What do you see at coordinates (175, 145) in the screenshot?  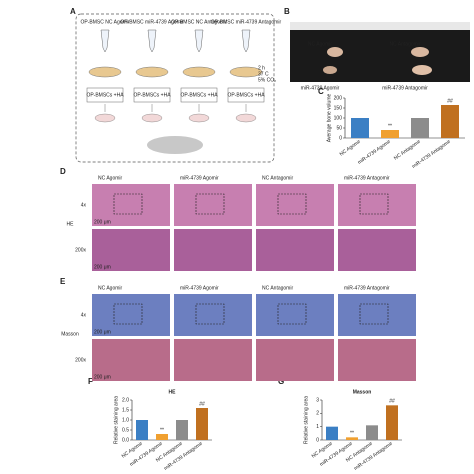 I see `mouse-illustration` at bounding box center [175, 145].